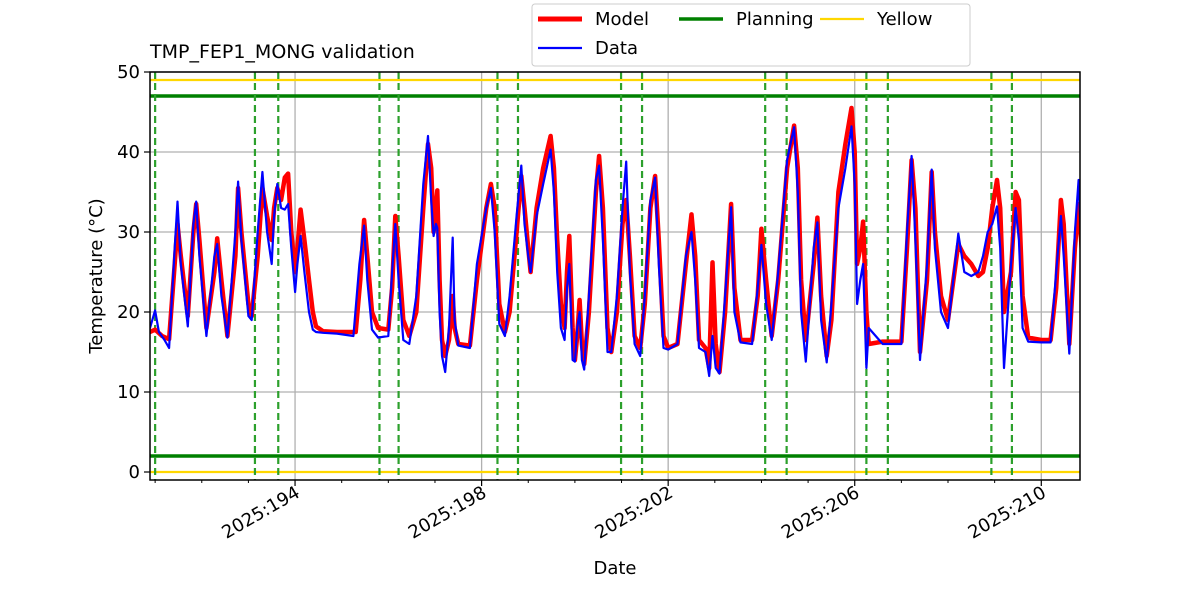 The height and width of the screenshot is (600, 1200). I want to click on x-tick-label: 2025:194, so click(260, 512).